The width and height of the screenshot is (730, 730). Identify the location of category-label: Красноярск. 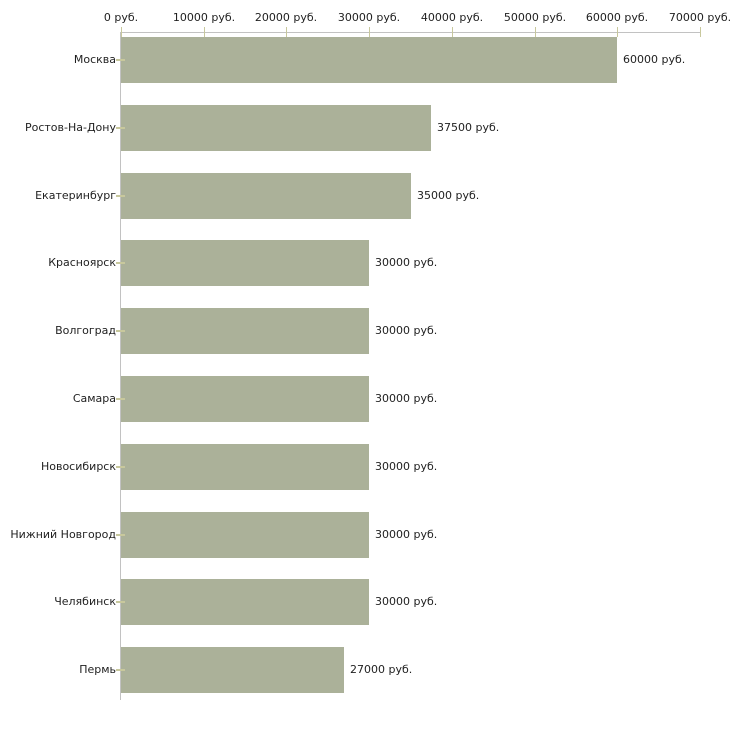
(82, 262).